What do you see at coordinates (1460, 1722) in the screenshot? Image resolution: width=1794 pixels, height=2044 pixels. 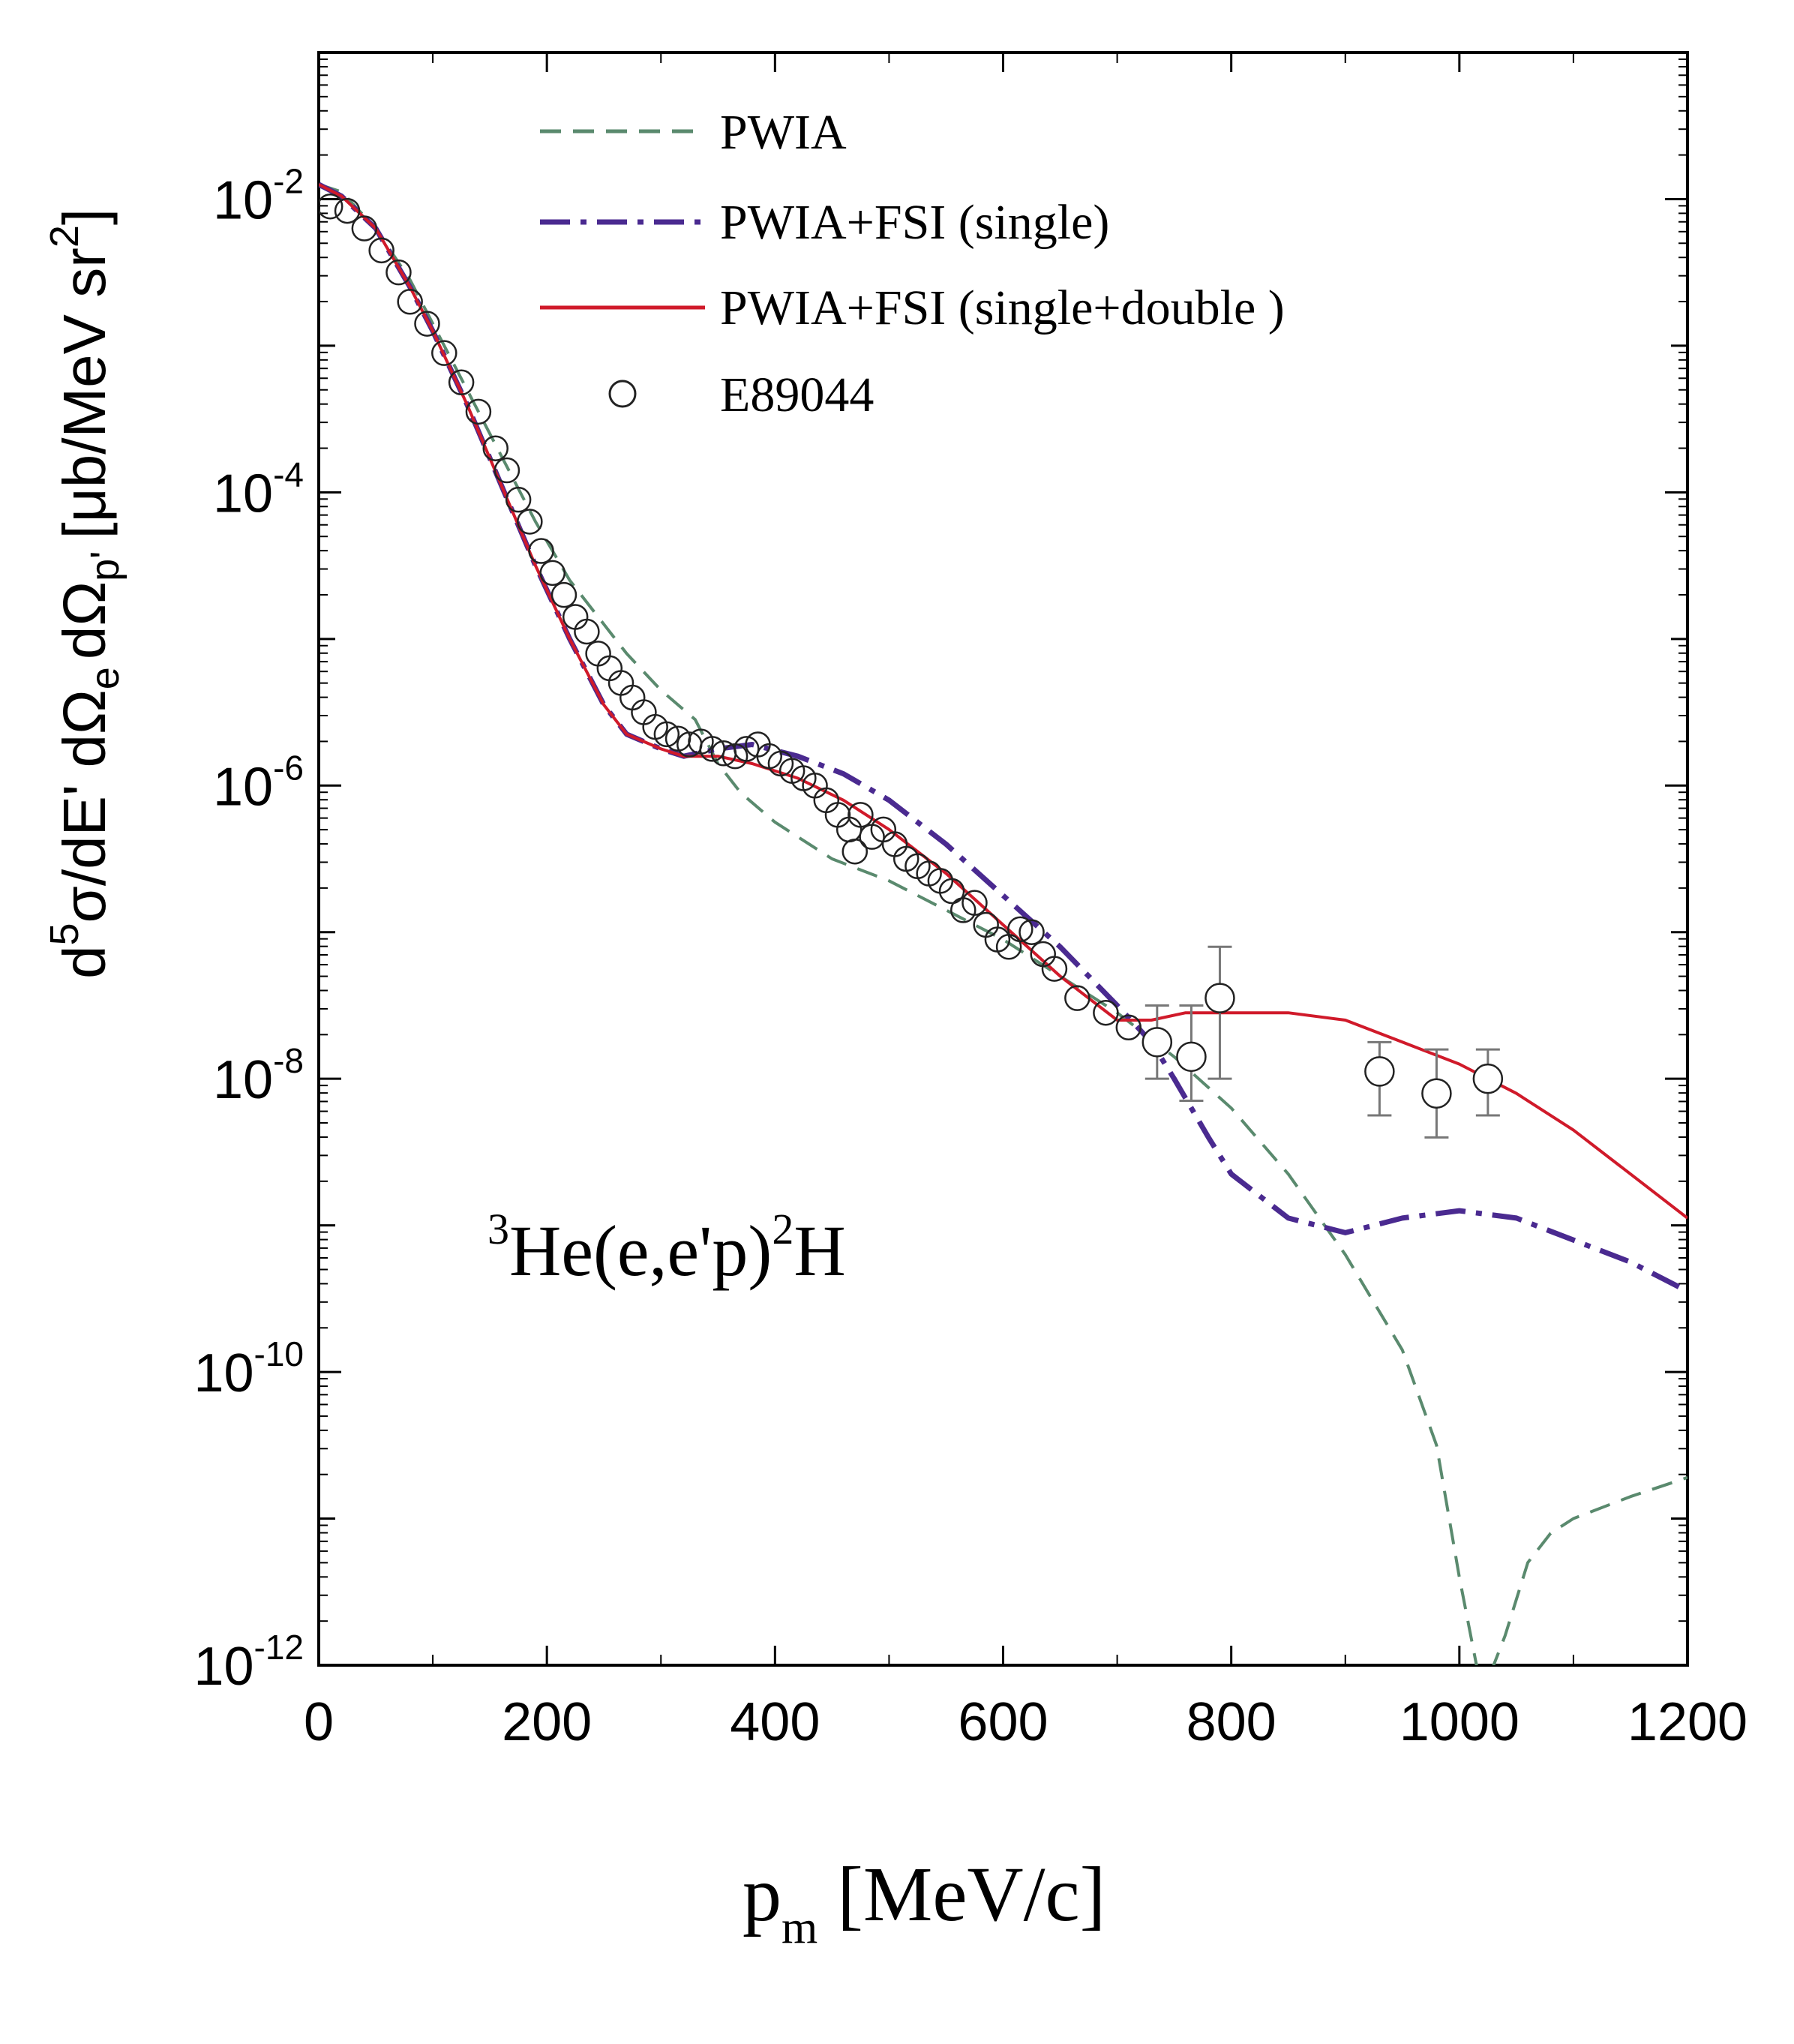 I see `x-tick-label: 1000` at bounding box center [1460, 1722].